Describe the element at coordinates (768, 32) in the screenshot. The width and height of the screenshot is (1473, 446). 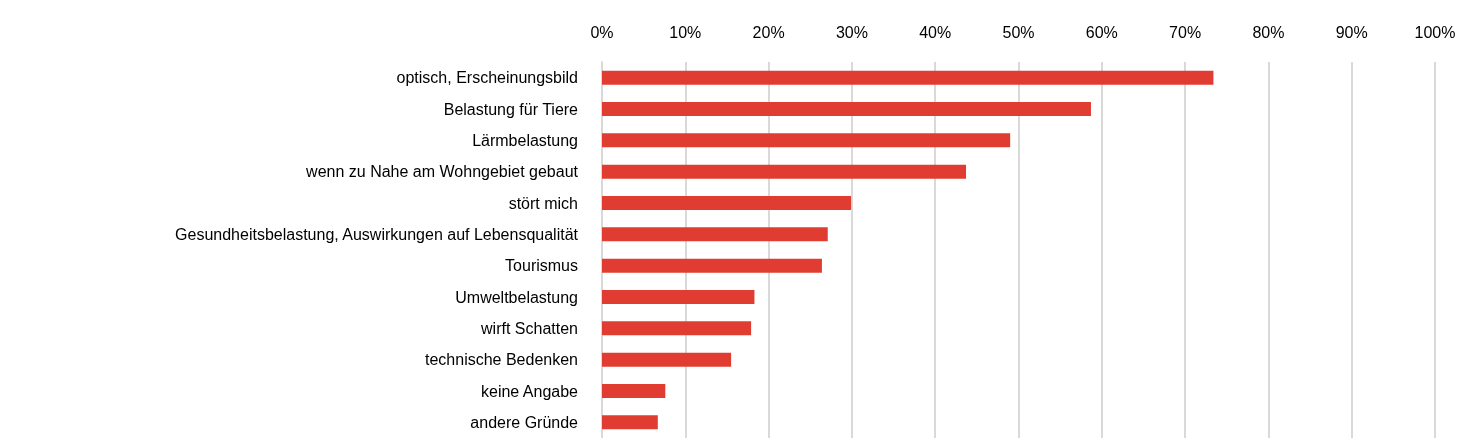
I see `x-tick-label: 20%` at that location.